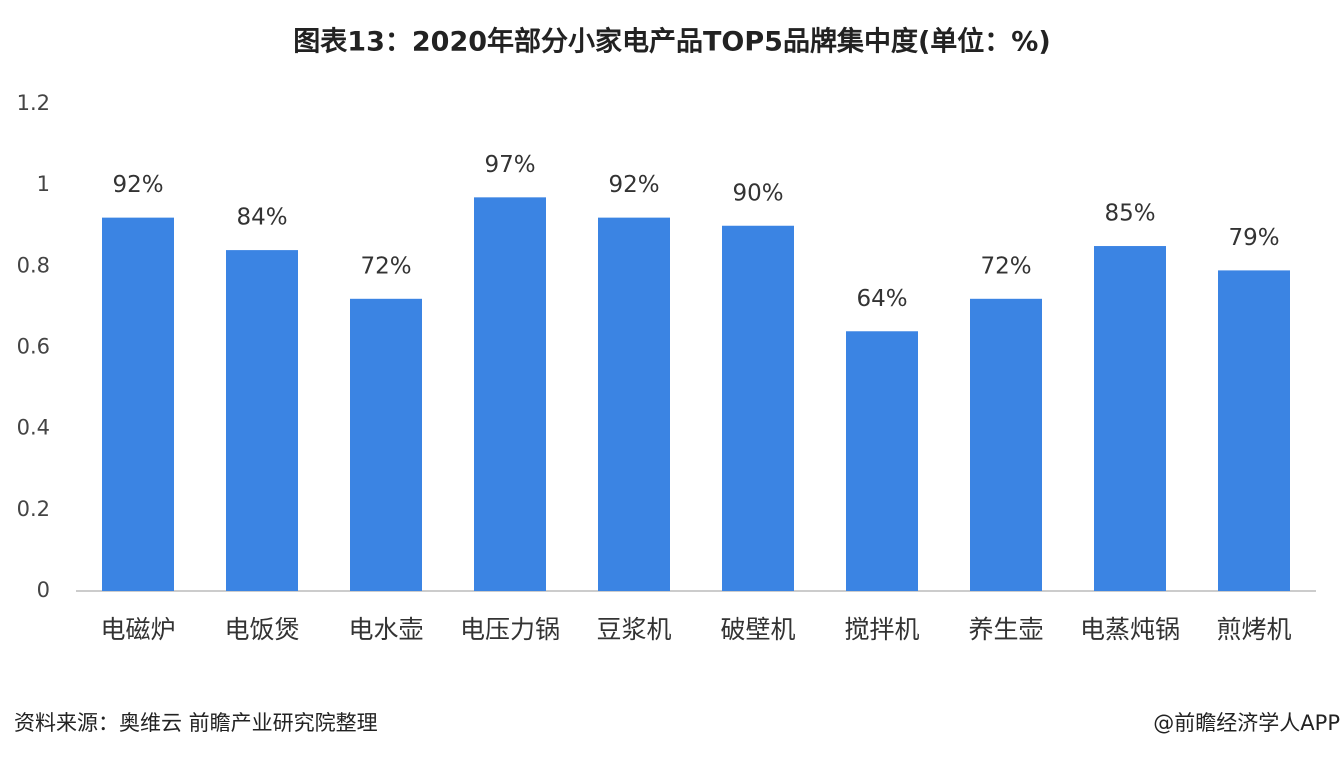 The height and width of the screenshot is (766, 1344). What do you see at coordinates (33, 103) in the screenshot?
I see `y-tick-label: 1.2` at bounding box center [33, 103].